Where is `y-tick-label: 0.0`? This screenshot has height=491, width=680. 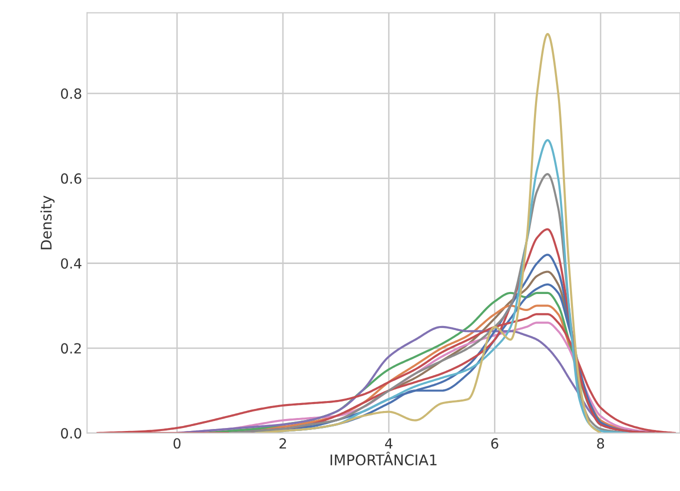 y-tick-label: 0.0 is located at coordinates (71, 433).